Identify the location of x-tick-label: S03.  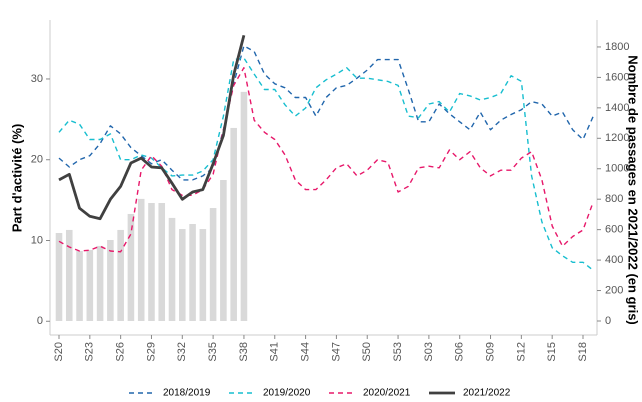
(429, 352).